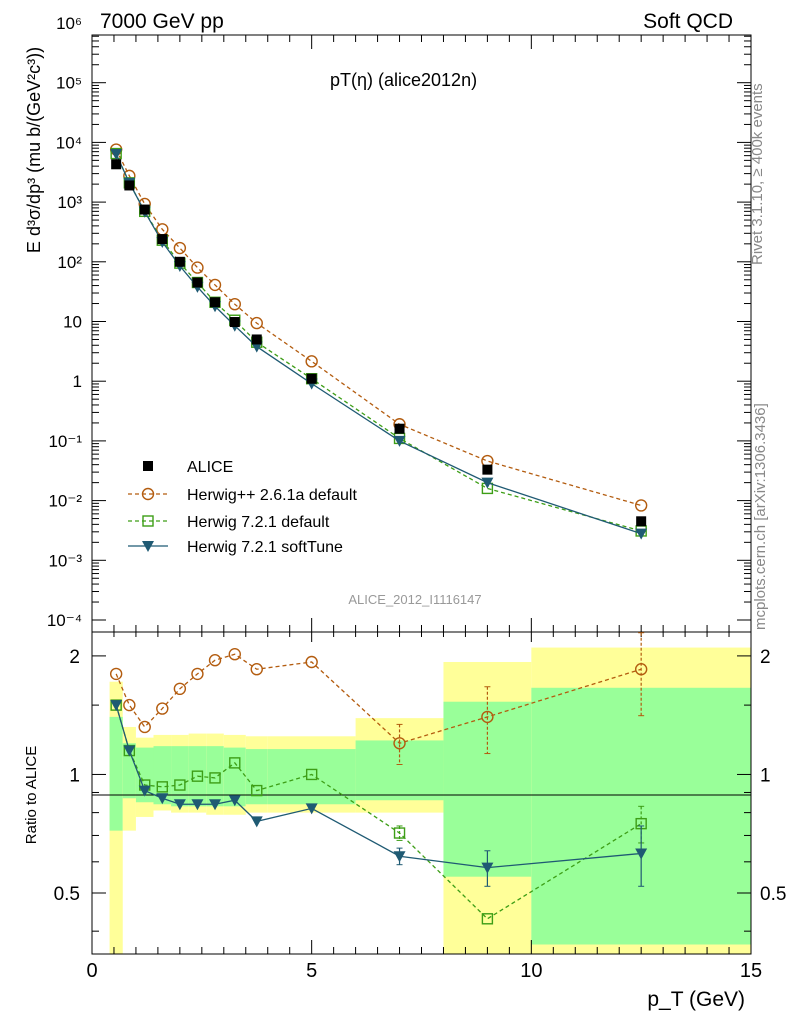 The width and height of the screenshot is (786, 1024). What do you see at coordinates (751, 971) in the screenshot?
I see `x-tick-label: 15` at bounding box center [751, 971].